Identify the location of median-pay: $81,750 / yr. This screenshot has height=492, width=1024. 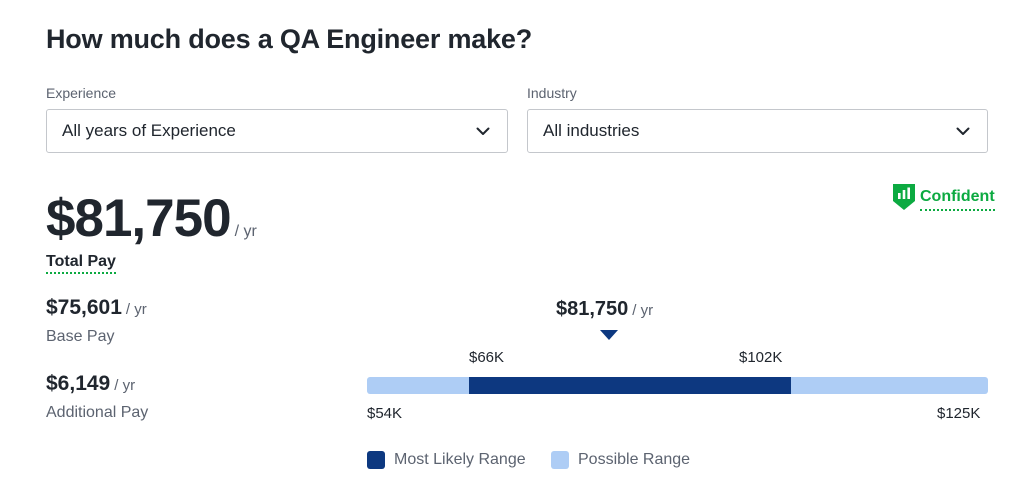
(604, 309).